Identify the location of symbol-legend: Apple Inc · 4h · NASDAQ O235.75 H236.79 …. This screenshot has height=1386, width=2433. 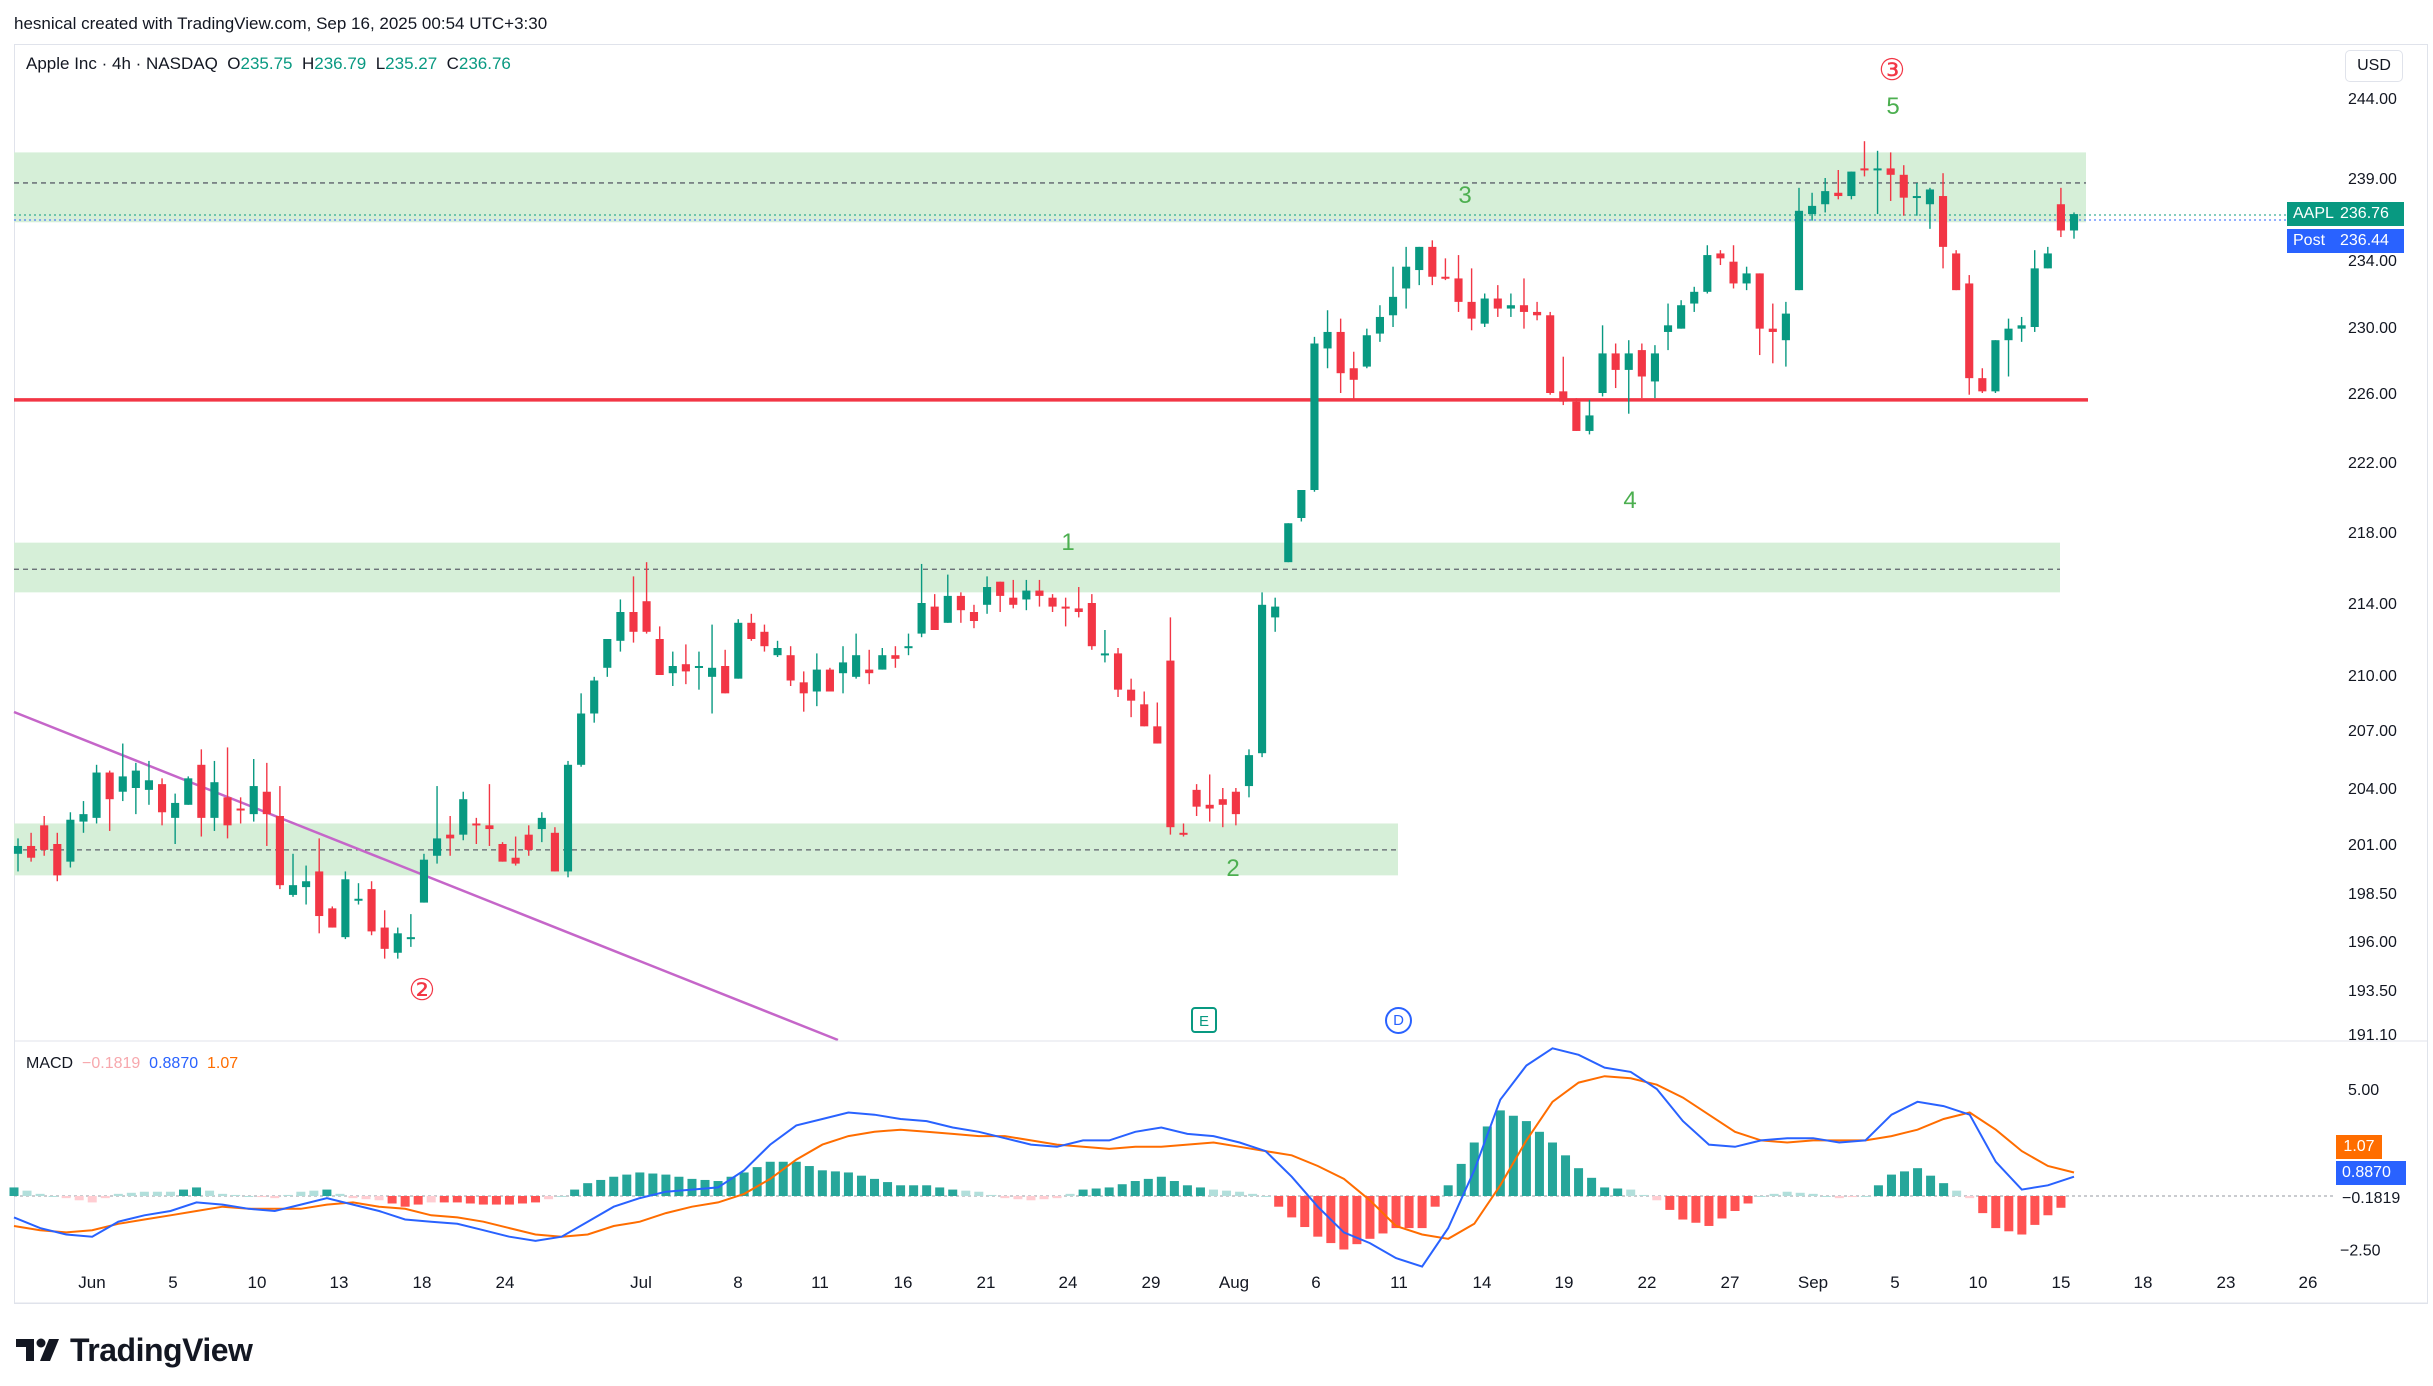
(268, 64).